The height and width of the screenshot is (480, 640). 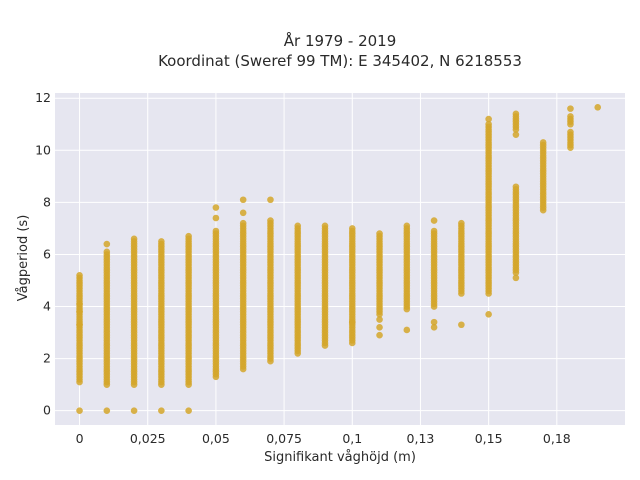 What do you see at coordinates (47, 306) in the screenshot?
I see `y-tick-label: 4` at bounding box center [47, 306].